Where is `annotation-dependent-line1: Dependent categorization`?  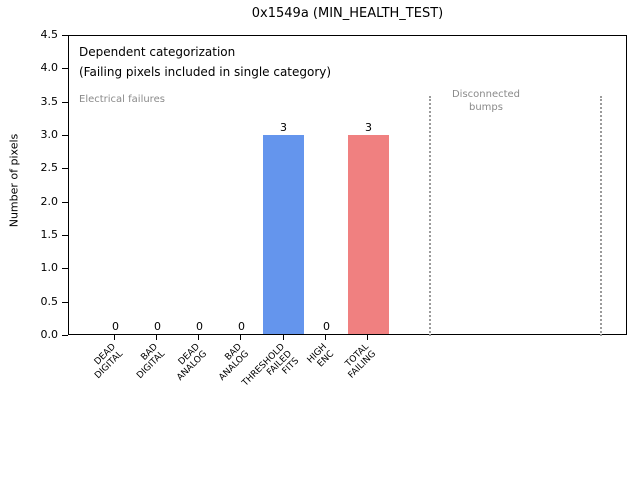 annotation-dependent-line1: Dependent categorization is located at coordinates (157, 52).